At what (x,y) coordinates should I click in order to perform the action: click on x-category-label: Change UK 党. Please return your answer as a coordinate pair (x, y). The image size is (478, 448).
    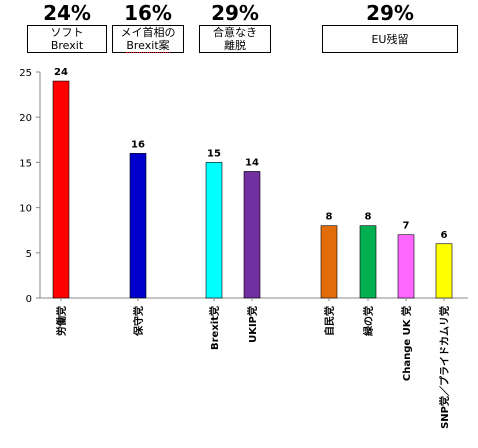
    Looking at the image, I should click on (406, 343).